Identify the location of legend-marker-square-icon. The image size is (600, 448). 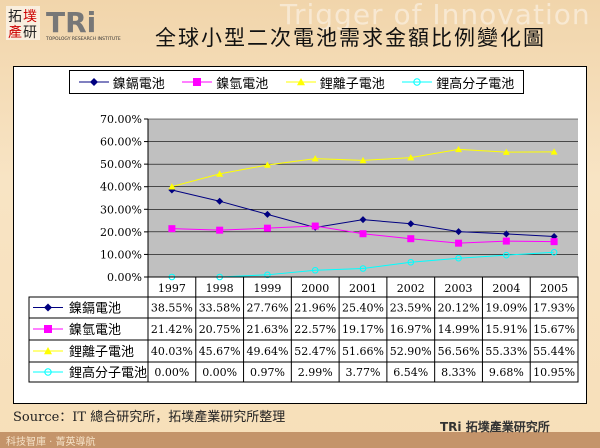
(197, 82).